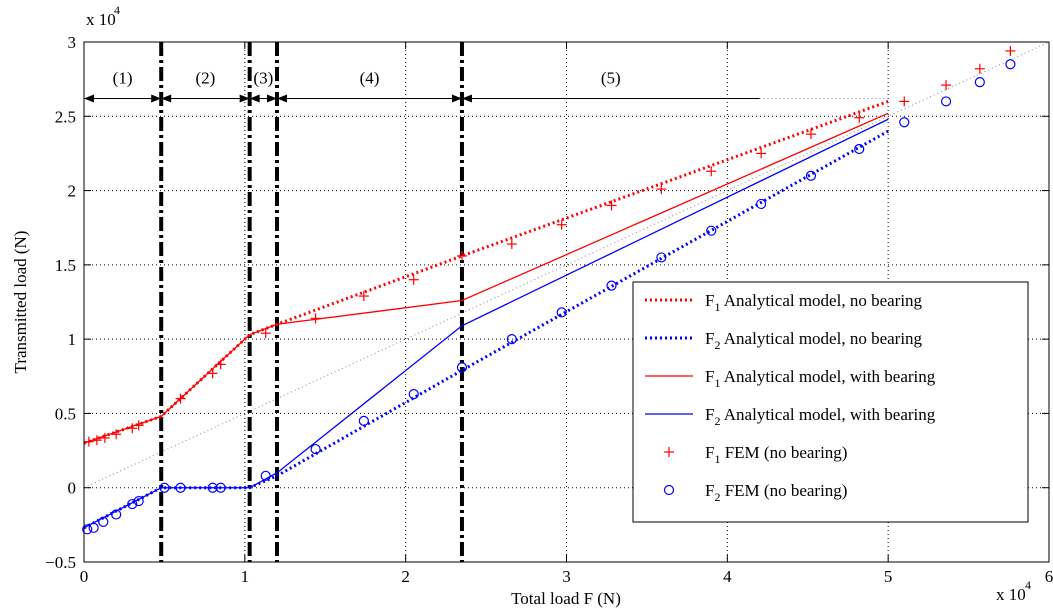  Describe the element at coordinates (72, 488) in the screenshot. I see `y-tick-label: 0` at that location.